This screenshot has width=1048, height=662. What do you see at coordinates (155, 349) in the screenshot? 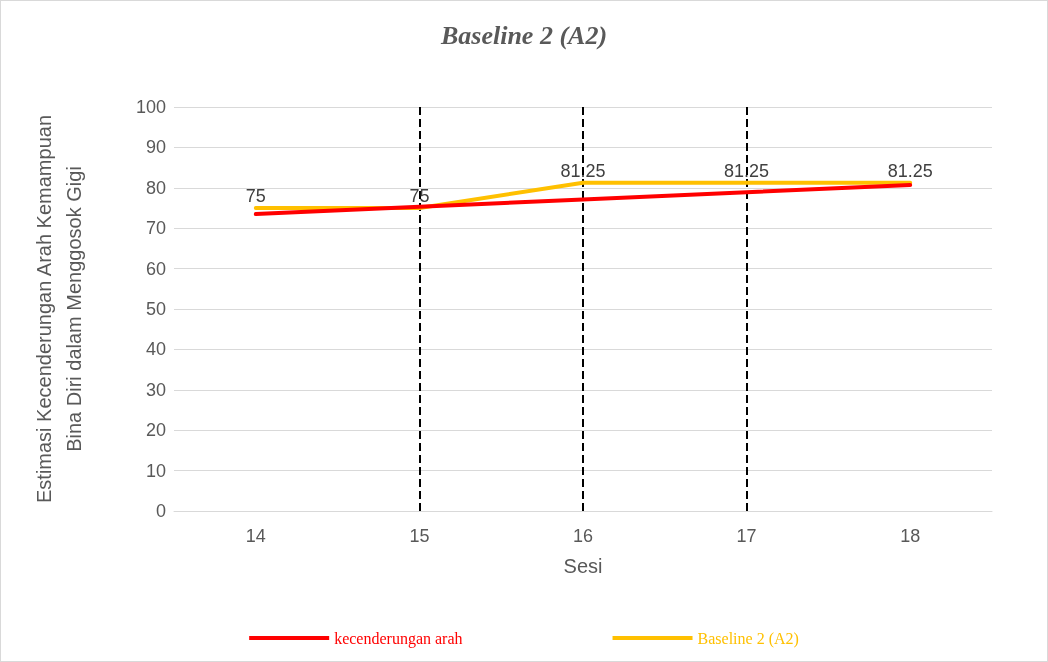
I see `y-tick-label: 40` at bounding box center [155, 349].